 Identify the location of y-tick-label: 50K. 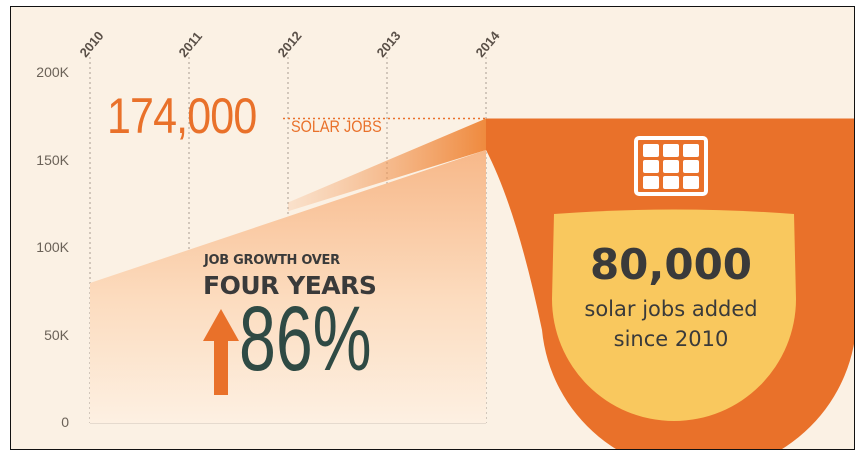
(56, 334).